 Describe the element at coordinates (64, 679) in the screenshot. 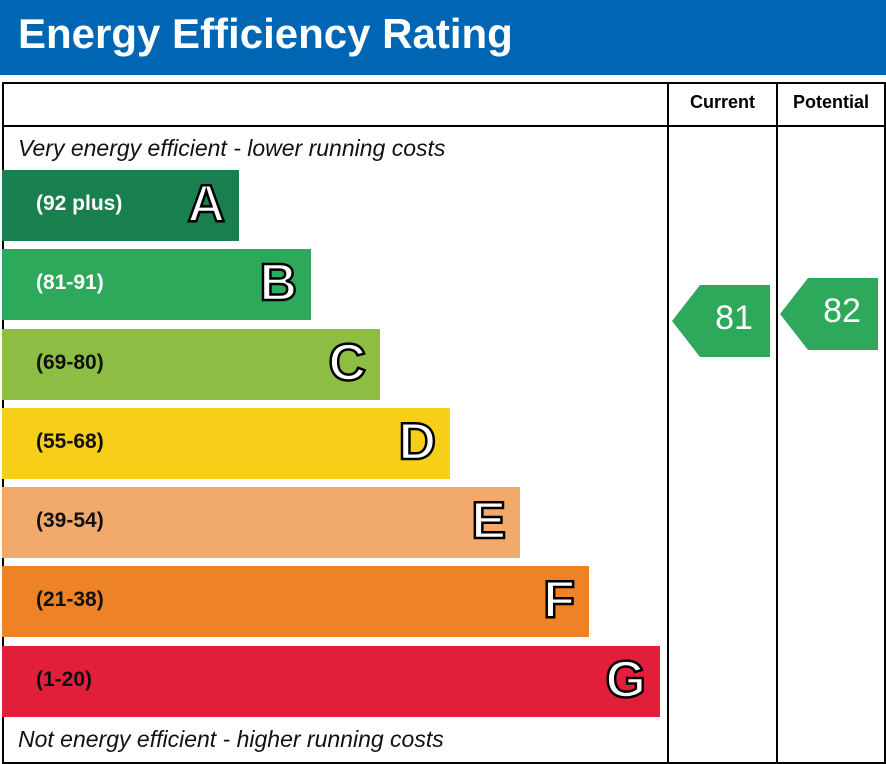

I see `band-range-label: (1-20)` at that location.